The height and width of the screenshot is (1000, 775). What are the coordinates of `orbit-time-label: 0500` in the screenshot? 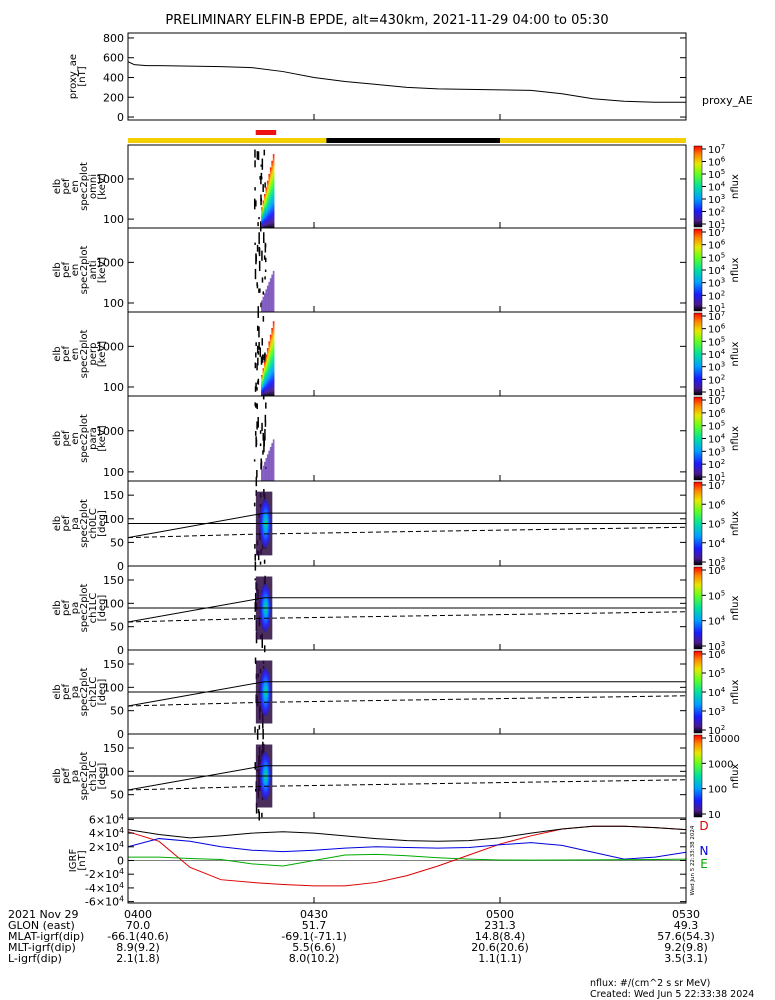 It's located at (500, 914).